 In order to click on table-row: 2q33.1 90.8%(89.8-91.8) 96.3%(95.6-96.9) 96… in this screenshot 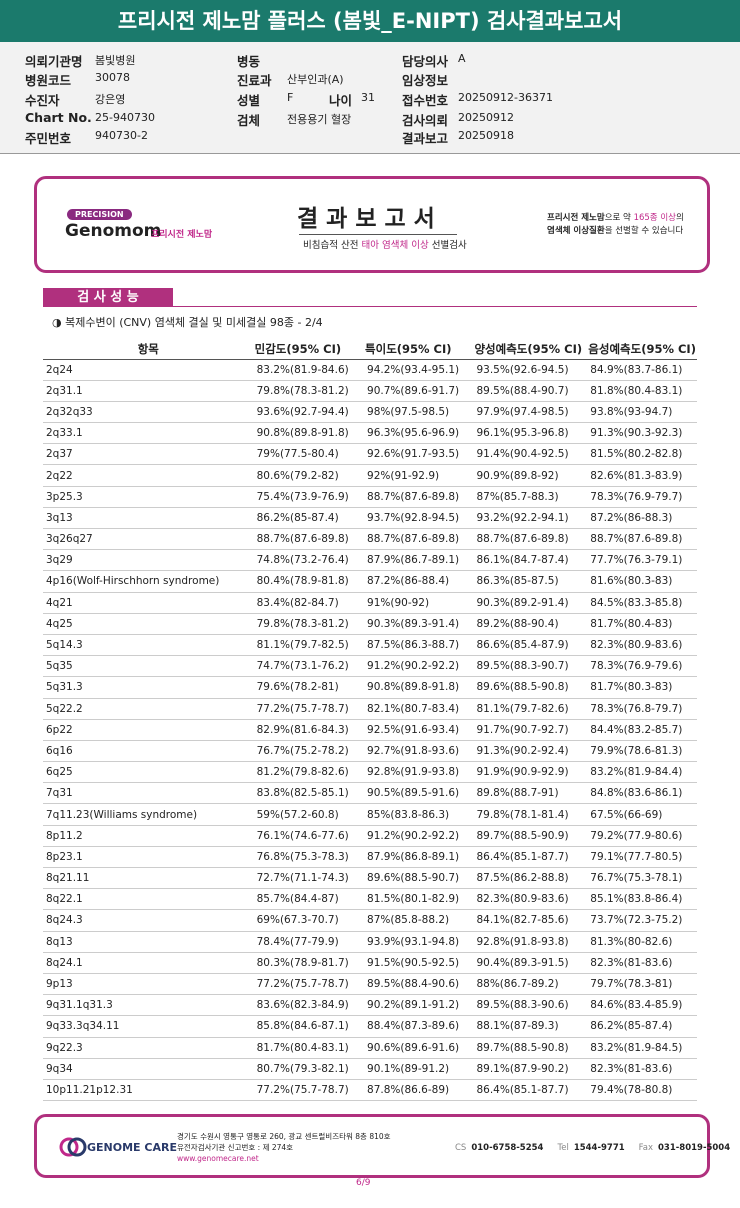, I will do `click(370, 433)`.